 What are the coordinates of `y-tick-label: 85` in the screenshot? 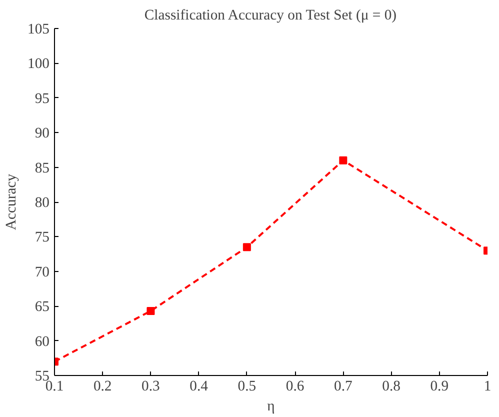 It's located at (42, 168).